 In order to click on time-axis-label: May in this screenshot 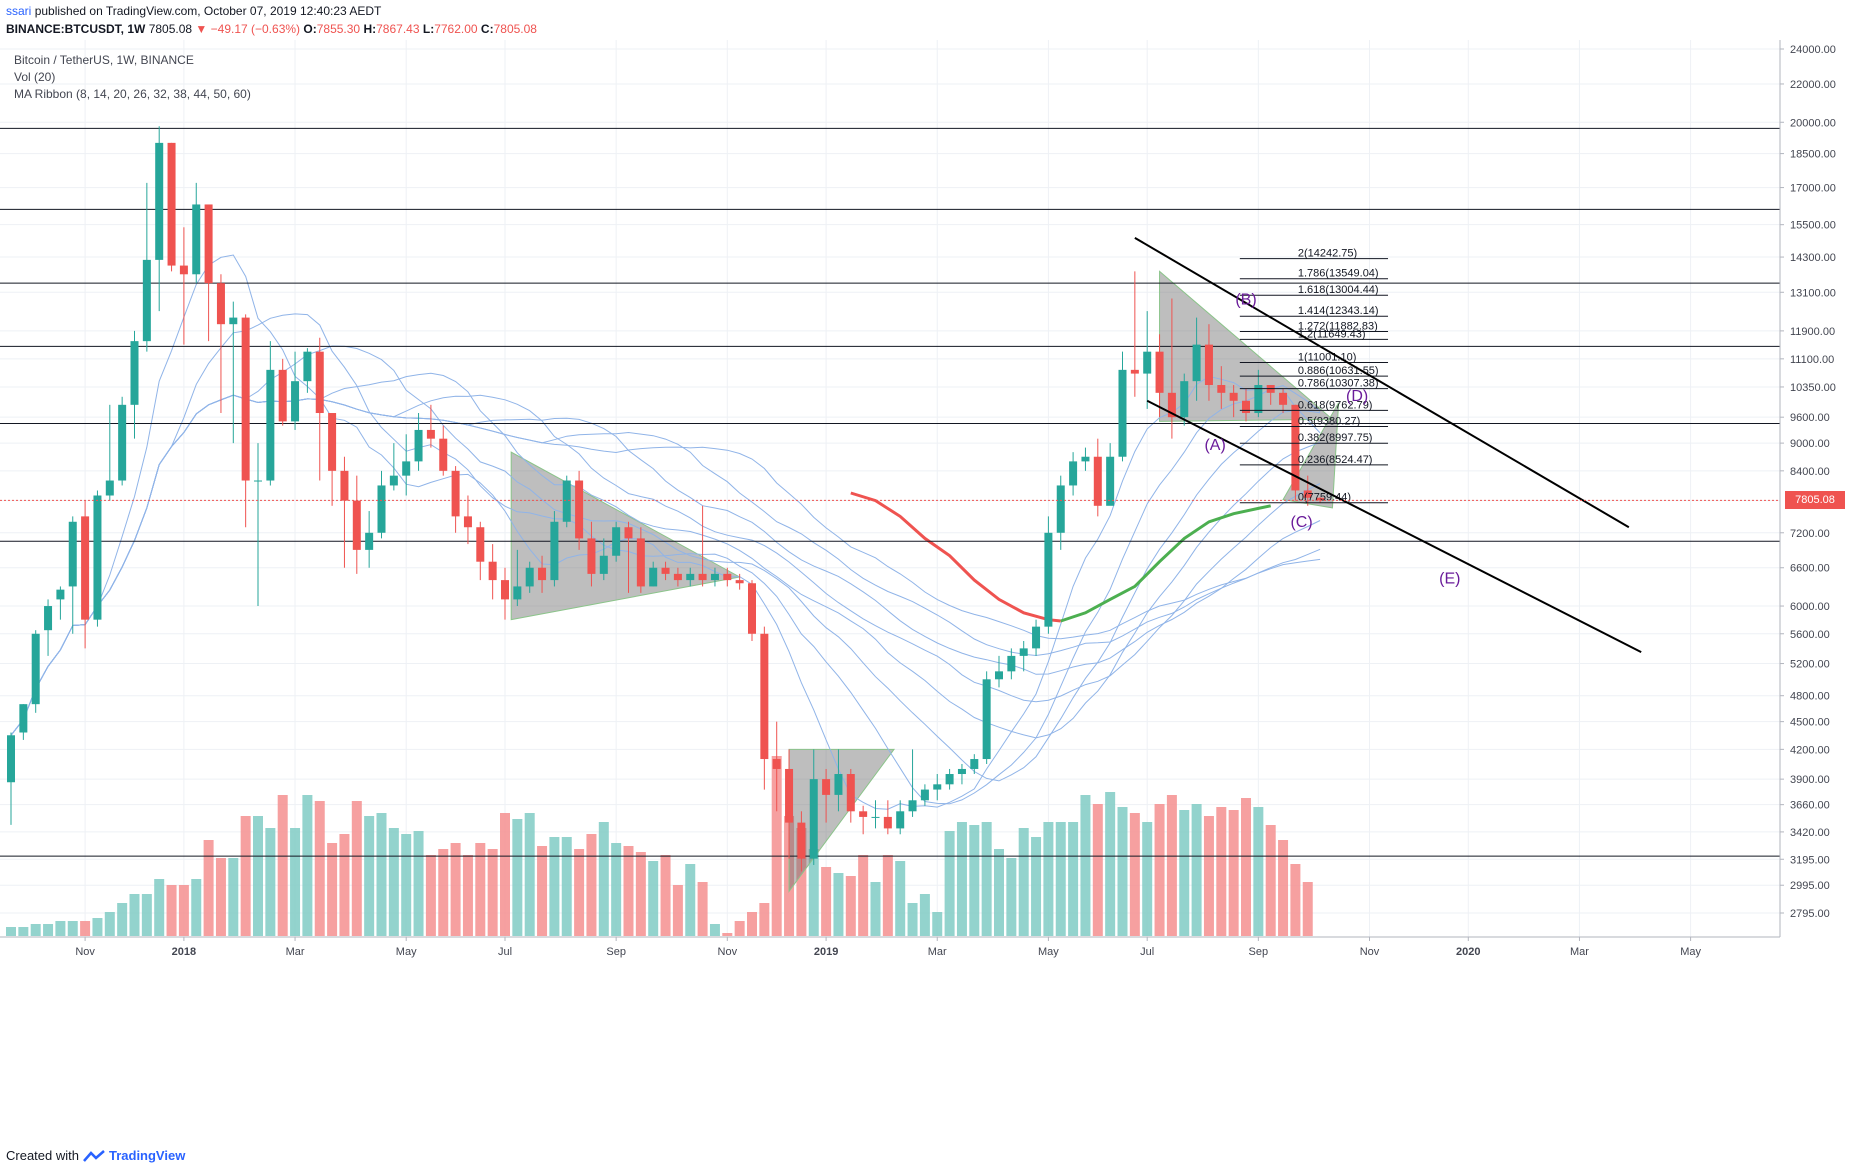, I will do `click(406, 952)`.